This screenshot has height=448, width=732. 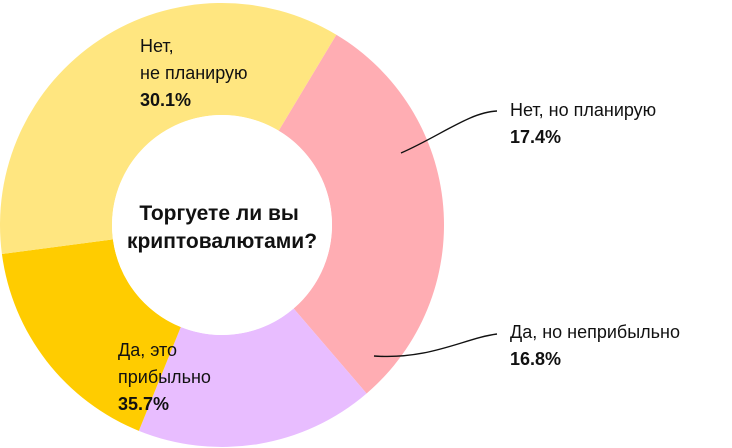 I want to click on slice-net-ne-planiruyu-value-label: 30.1%, so click(x=165, y=100).